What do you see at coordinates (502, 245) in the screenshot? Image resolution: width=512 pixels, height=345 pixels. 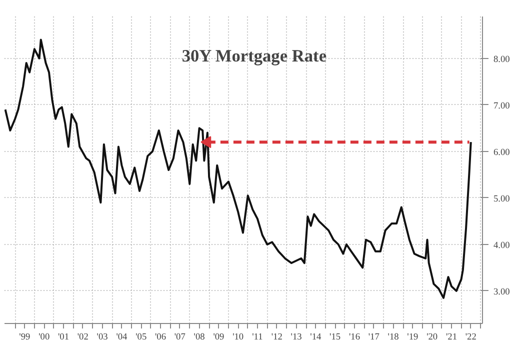 I see `y-tick-label: 4.00` at bounding box center [502, 245].